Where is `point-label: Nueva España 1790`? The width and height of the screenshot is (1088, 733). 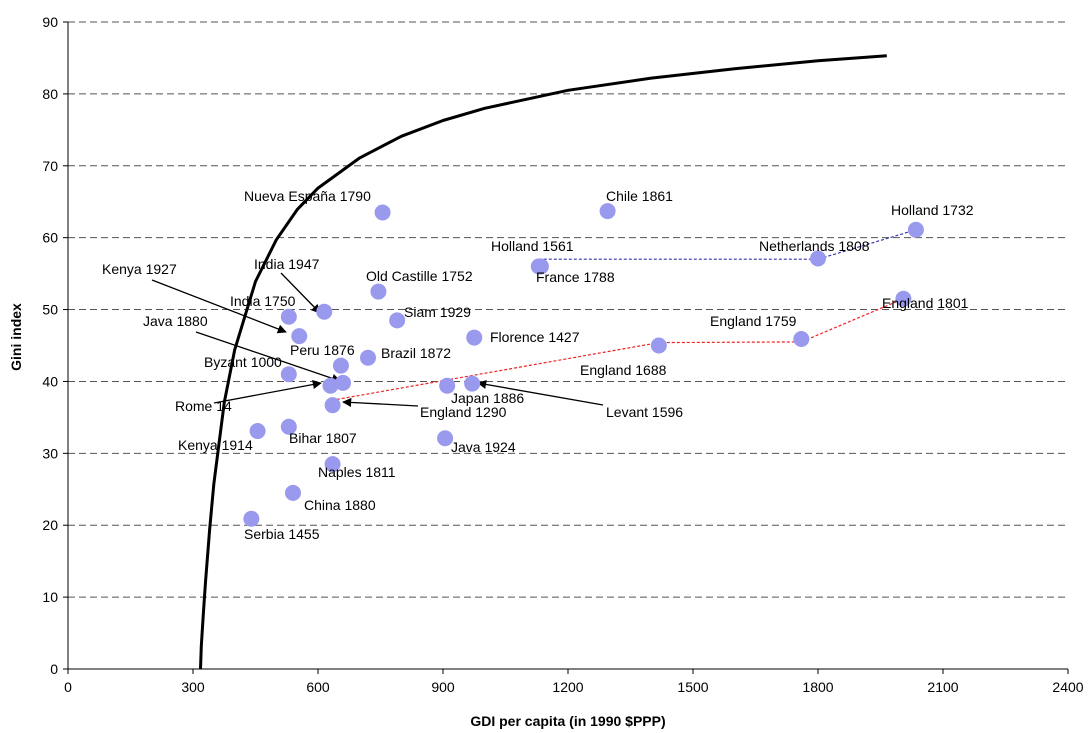
point-label: Nueva España 1790 is located at coordinates (307, 196).